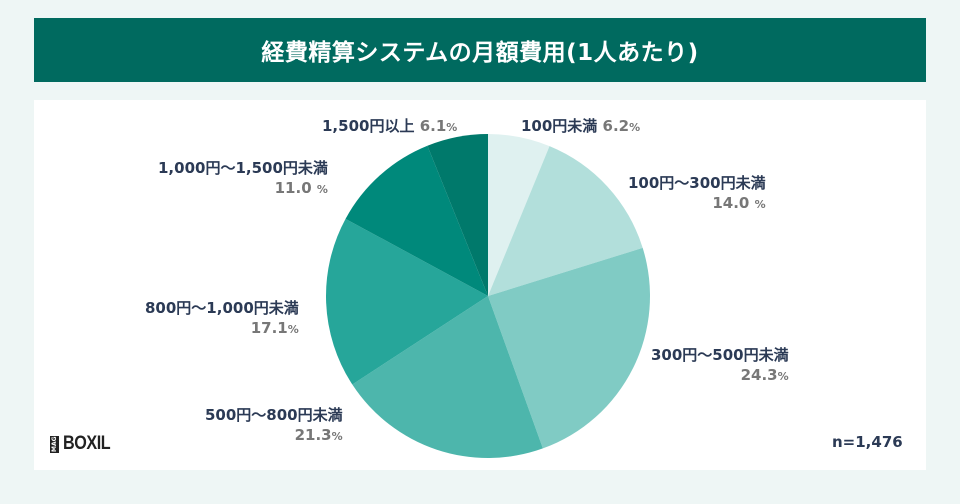 This screenshot has height=504, width=960. What do you see at coordinates (274, 425) in the screenshot?
I see `label-slice-3: 500円〜800円未満 21.3%` at bounding box center [274, 425].